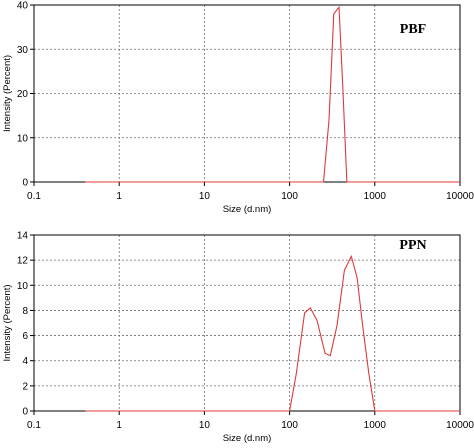 The height and width of the screenshot is (448, 474). Describe the element at coordinates (412, 245) in the screenshot. I see `panel-title: PPN` at that location.